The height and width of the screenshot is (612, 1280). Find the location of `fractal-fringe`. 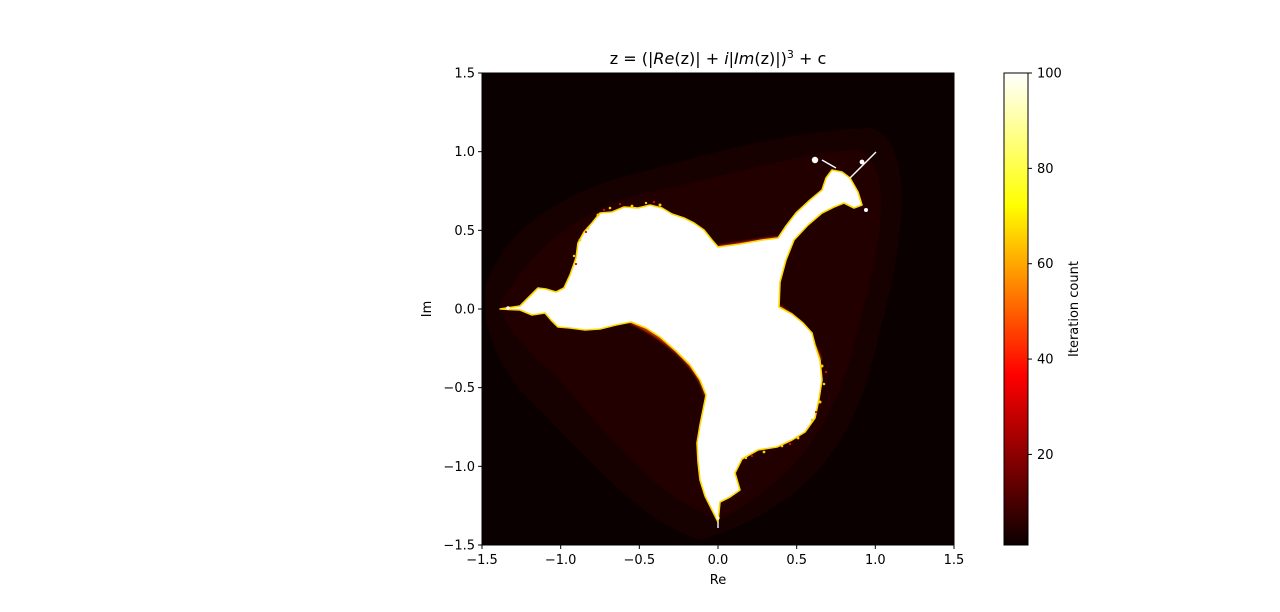

fractal-fringe is located at coordinates (699, 330).